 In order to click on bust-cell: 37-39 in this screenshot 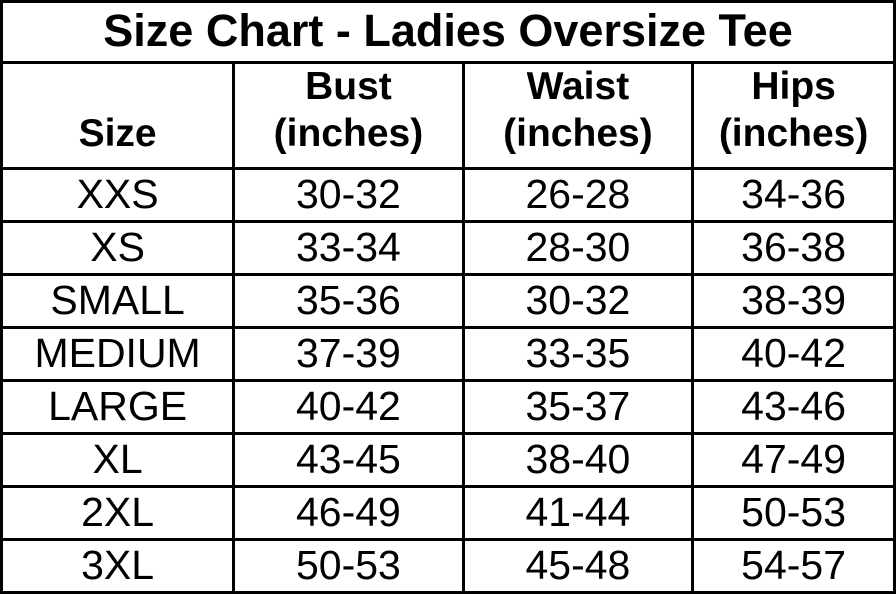, I will do `click(348, 353)`.